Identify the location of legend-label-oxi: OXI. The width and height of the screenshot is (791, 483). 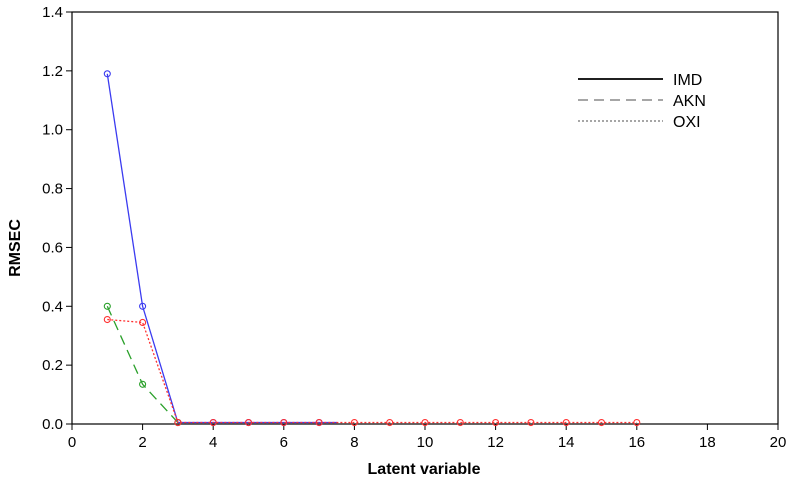
(687, 122).